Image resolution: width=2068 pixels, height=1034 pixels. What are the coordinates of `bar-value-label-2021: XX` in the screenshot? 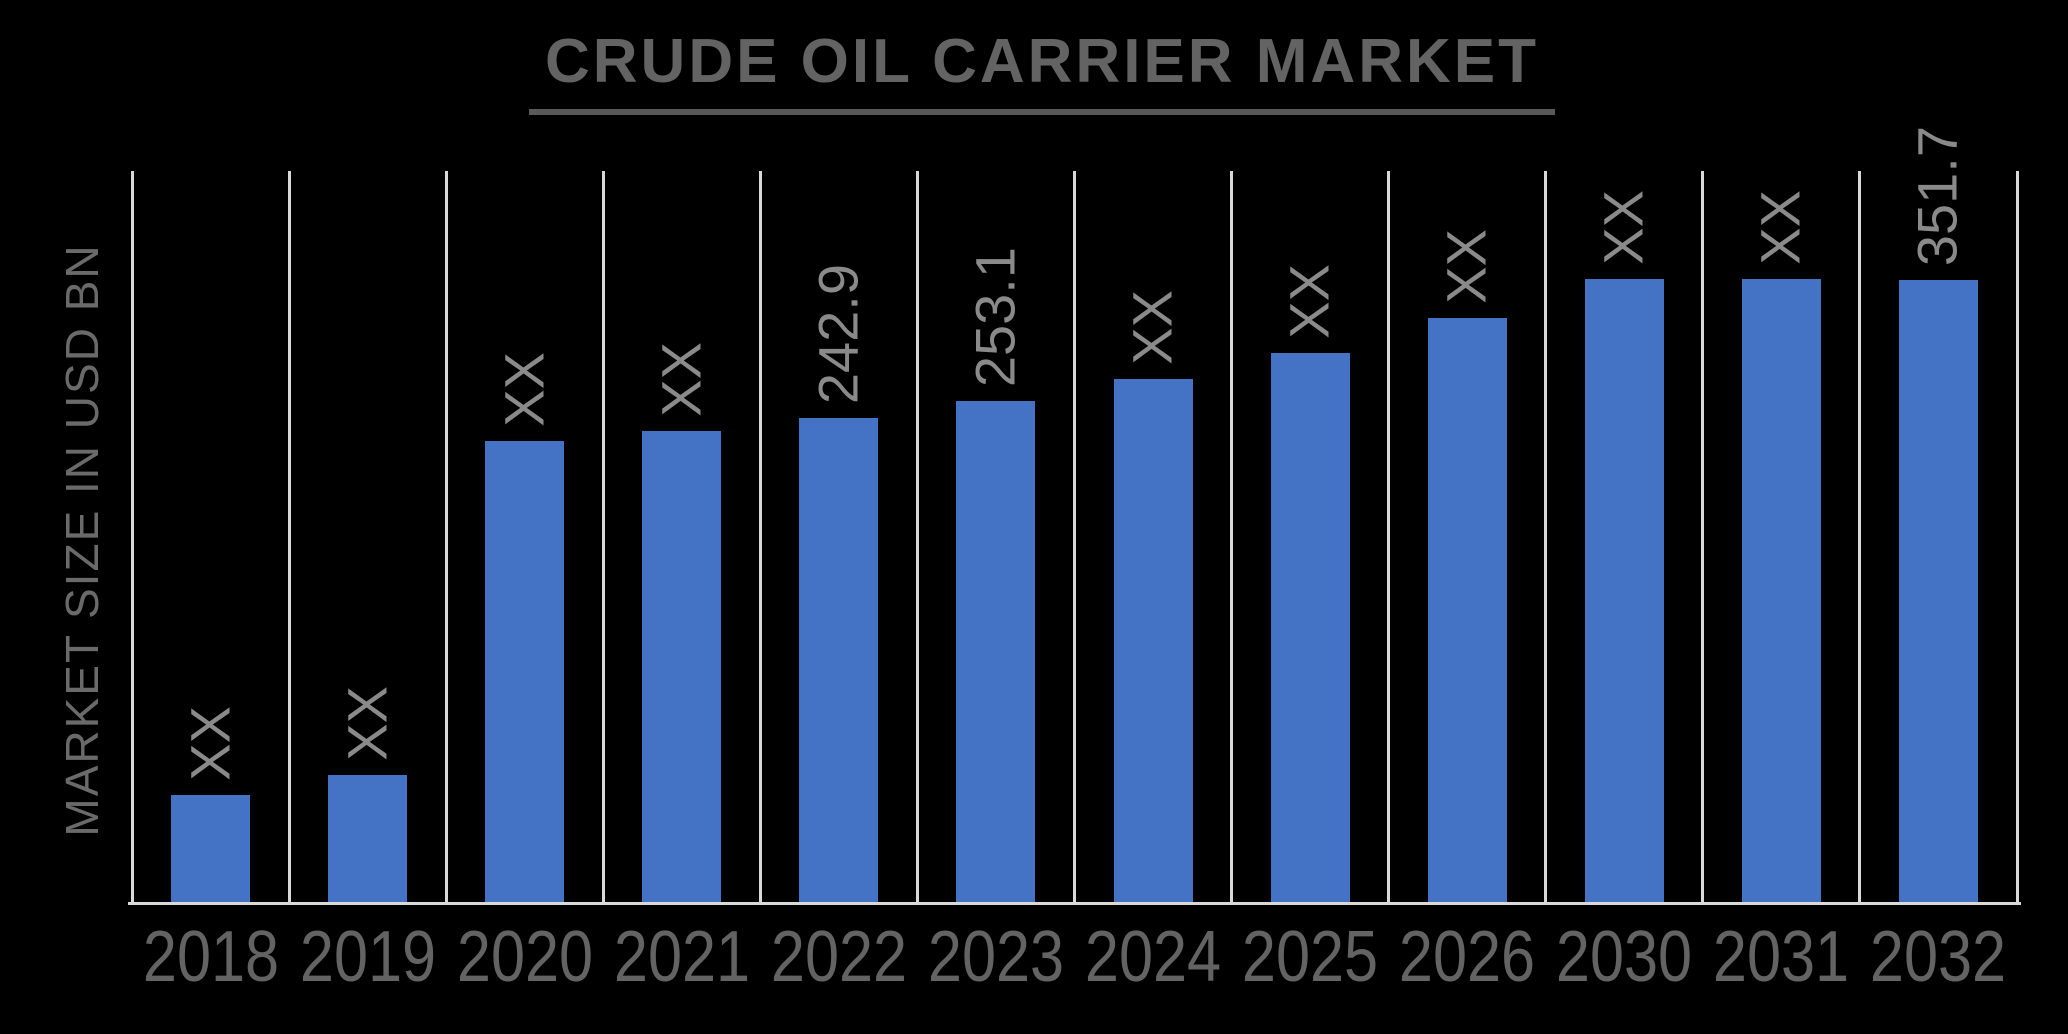 It's located at (681, 379).